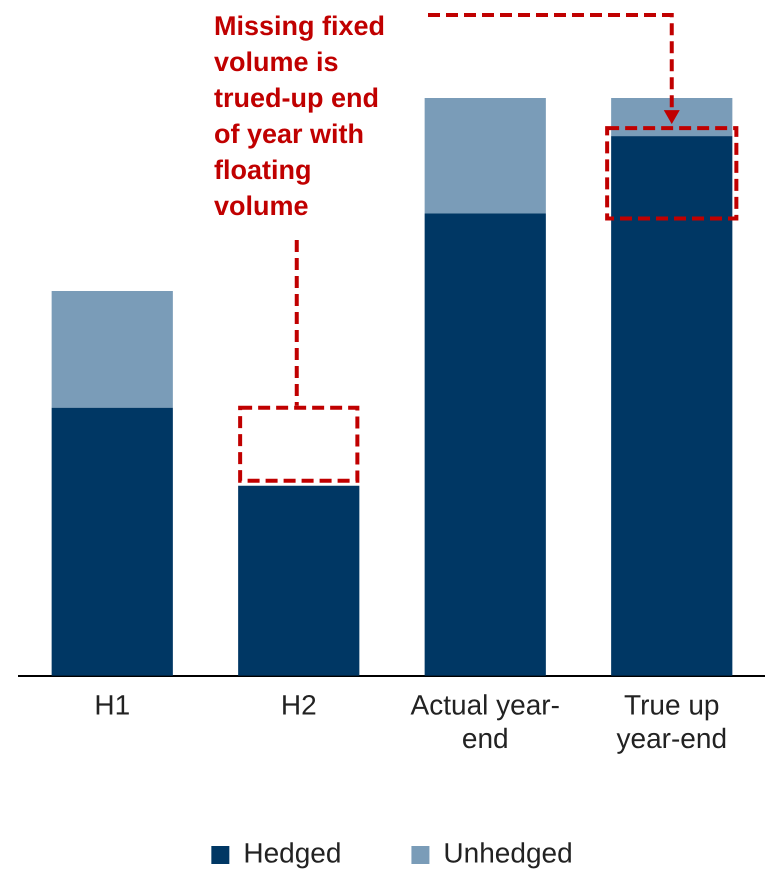 The image size is (773, 879). What do you see at coordinates (672, 721) in the screenshot?
I see `x-tick-label: True up year-end` at bounding box center [672, 721].